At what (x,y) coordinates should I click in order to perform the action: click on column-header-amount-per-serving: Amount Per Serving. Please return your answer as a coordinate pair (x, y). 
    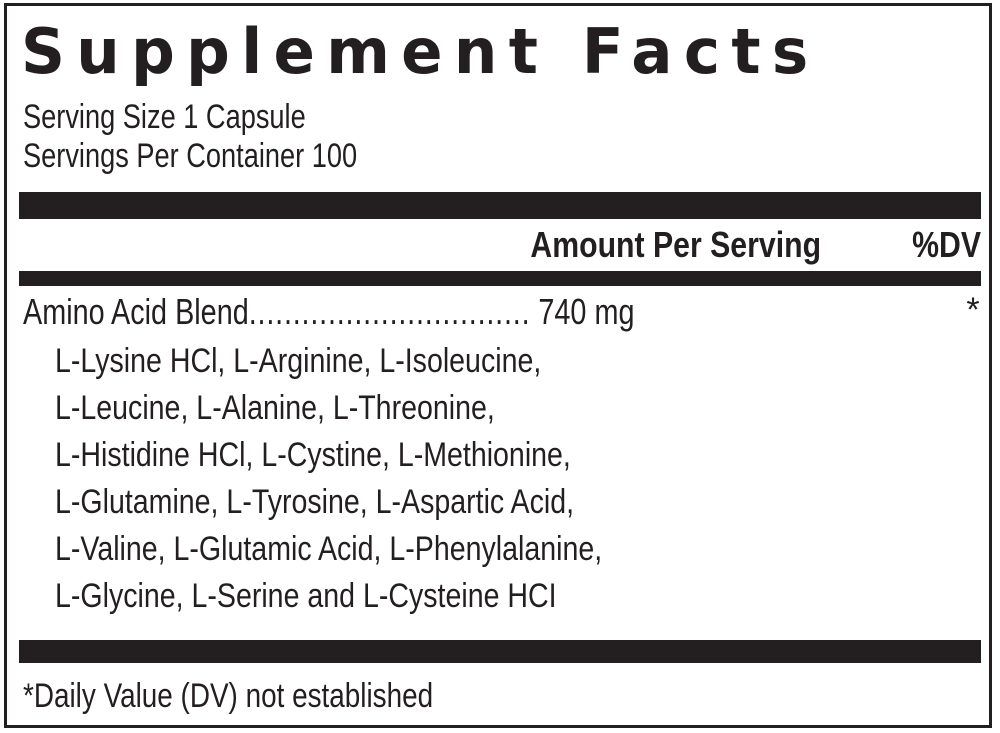
    Looking at the image, I should click on (675, 244).